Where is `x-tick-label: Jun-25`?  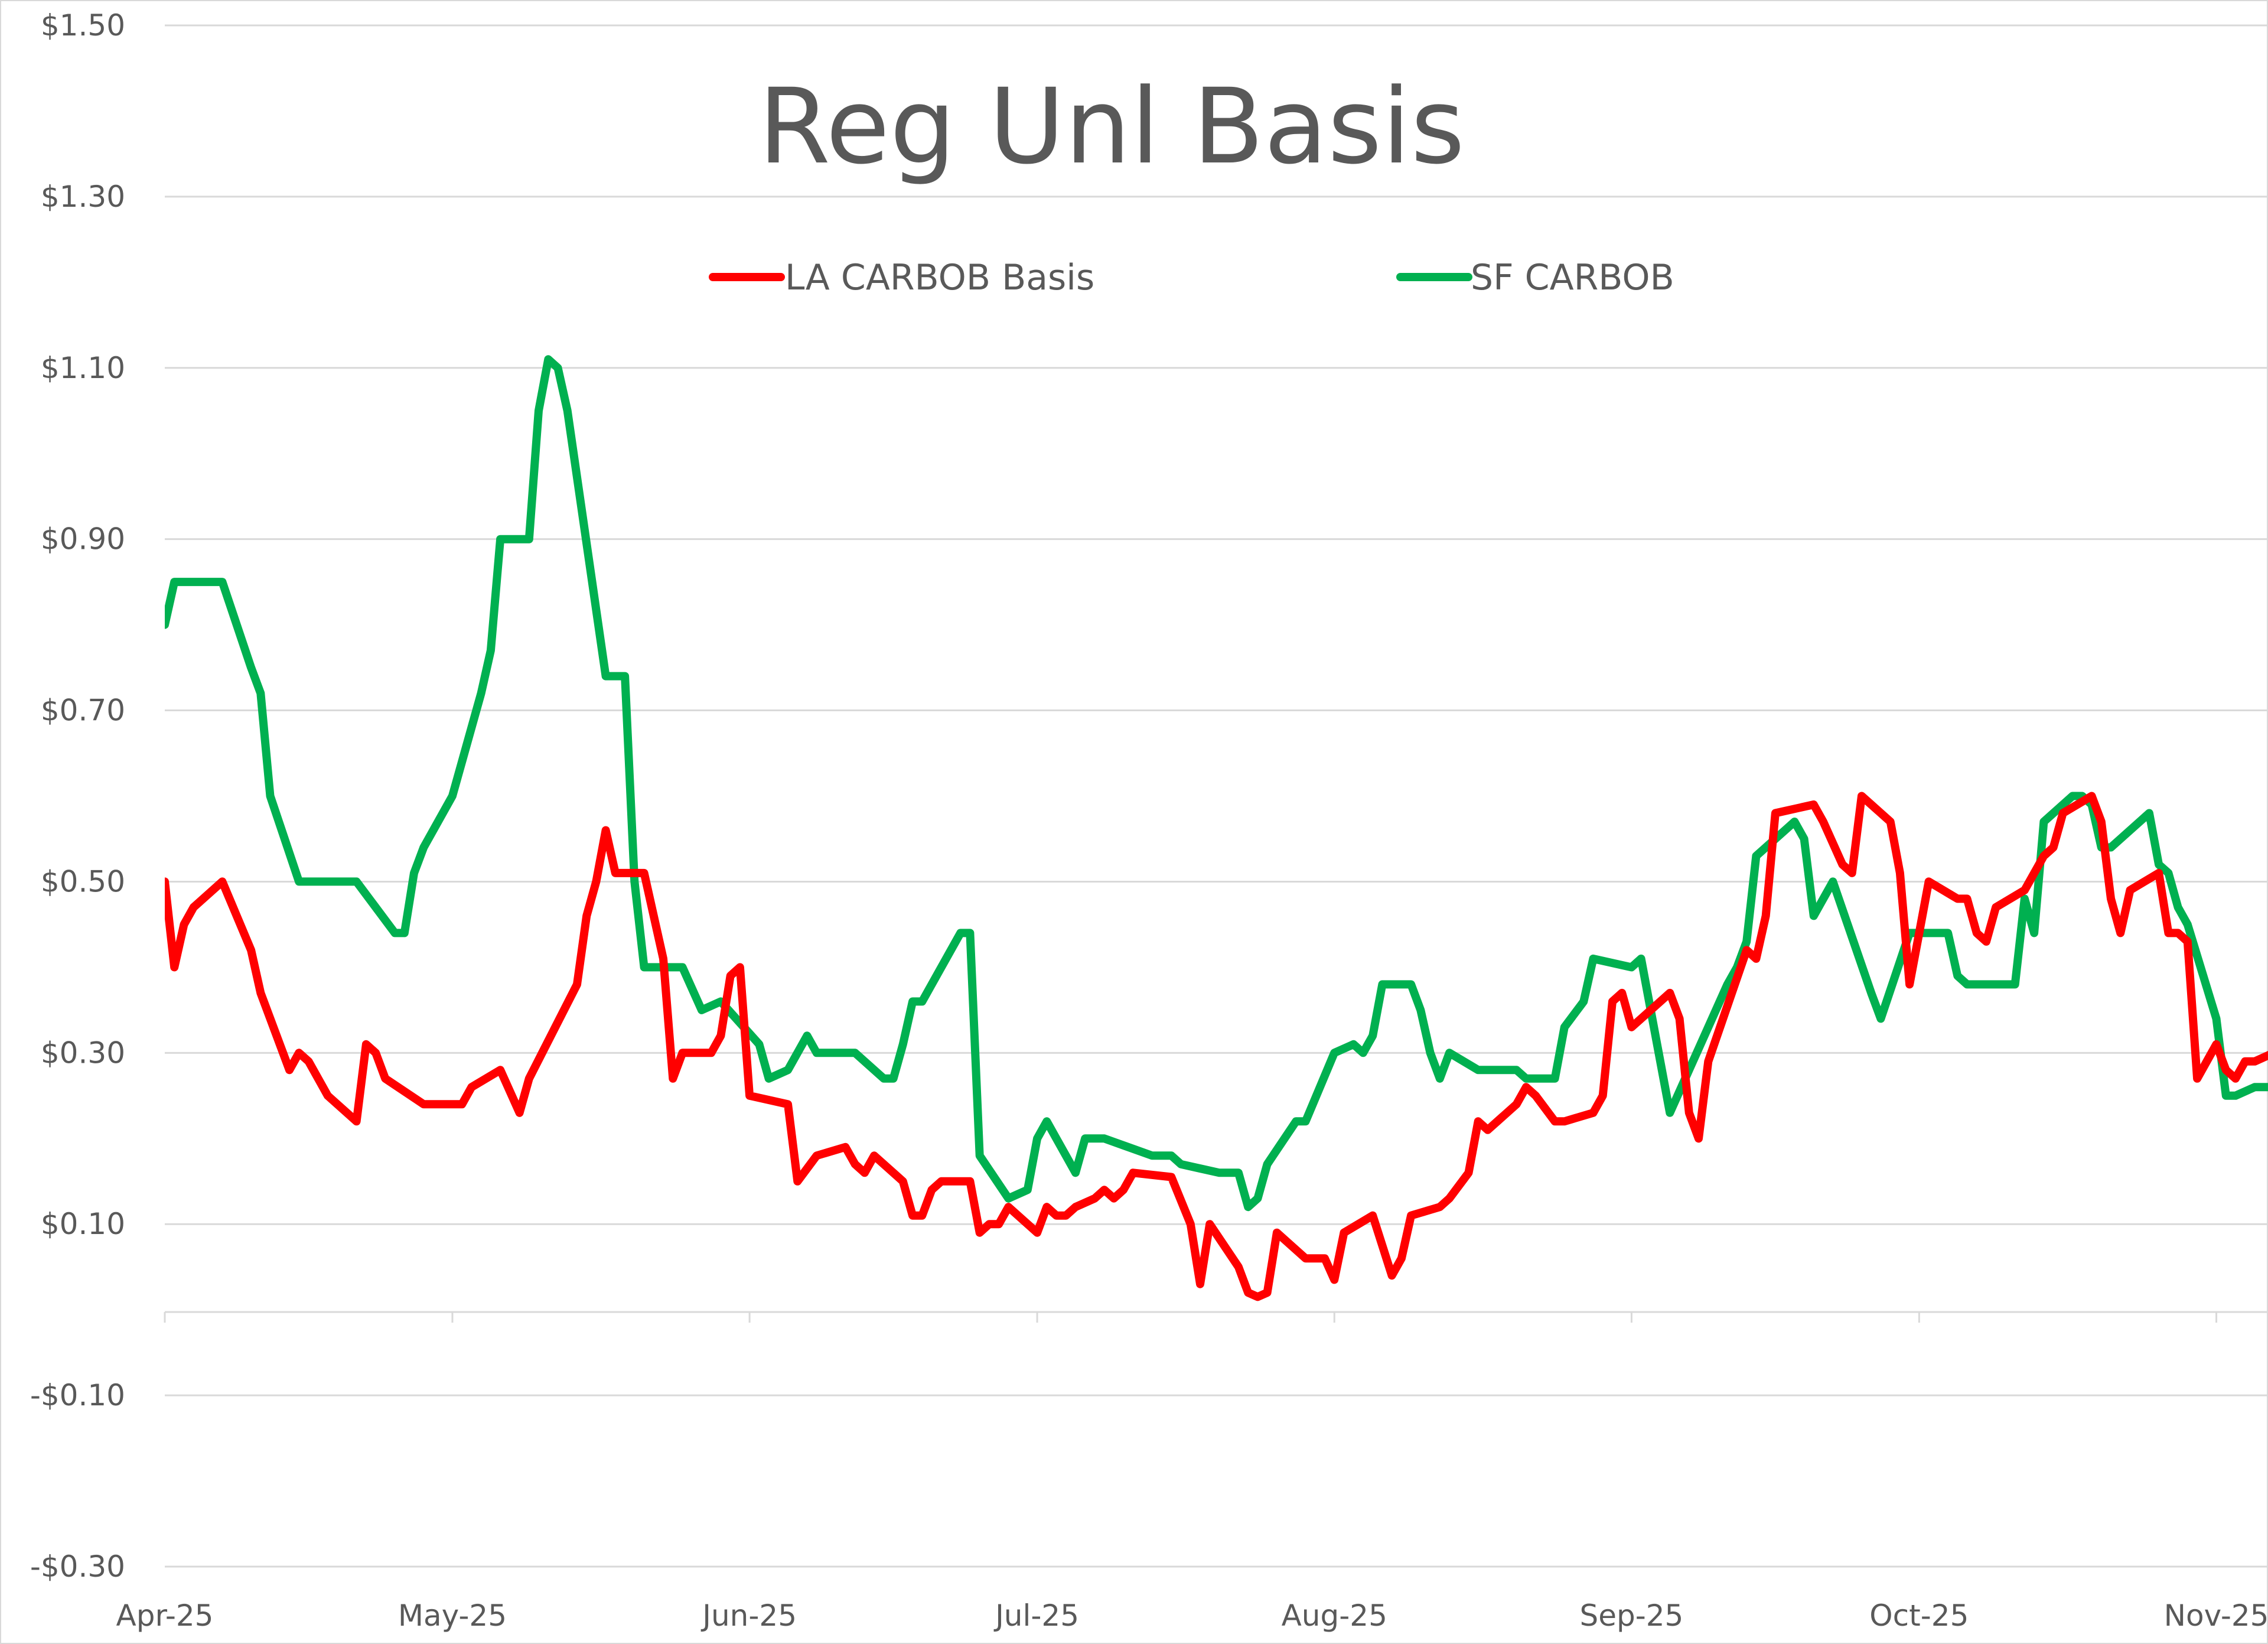 x-tick-label: Jun-25 is located at coordinates (748, 1616).